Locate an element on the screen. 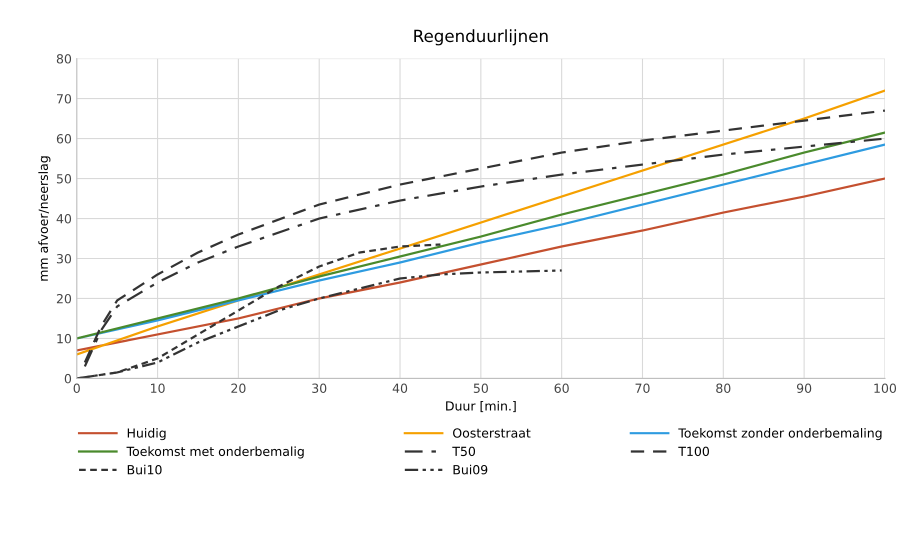  y-tick-label: 50 is located at coordinates (64, 179).